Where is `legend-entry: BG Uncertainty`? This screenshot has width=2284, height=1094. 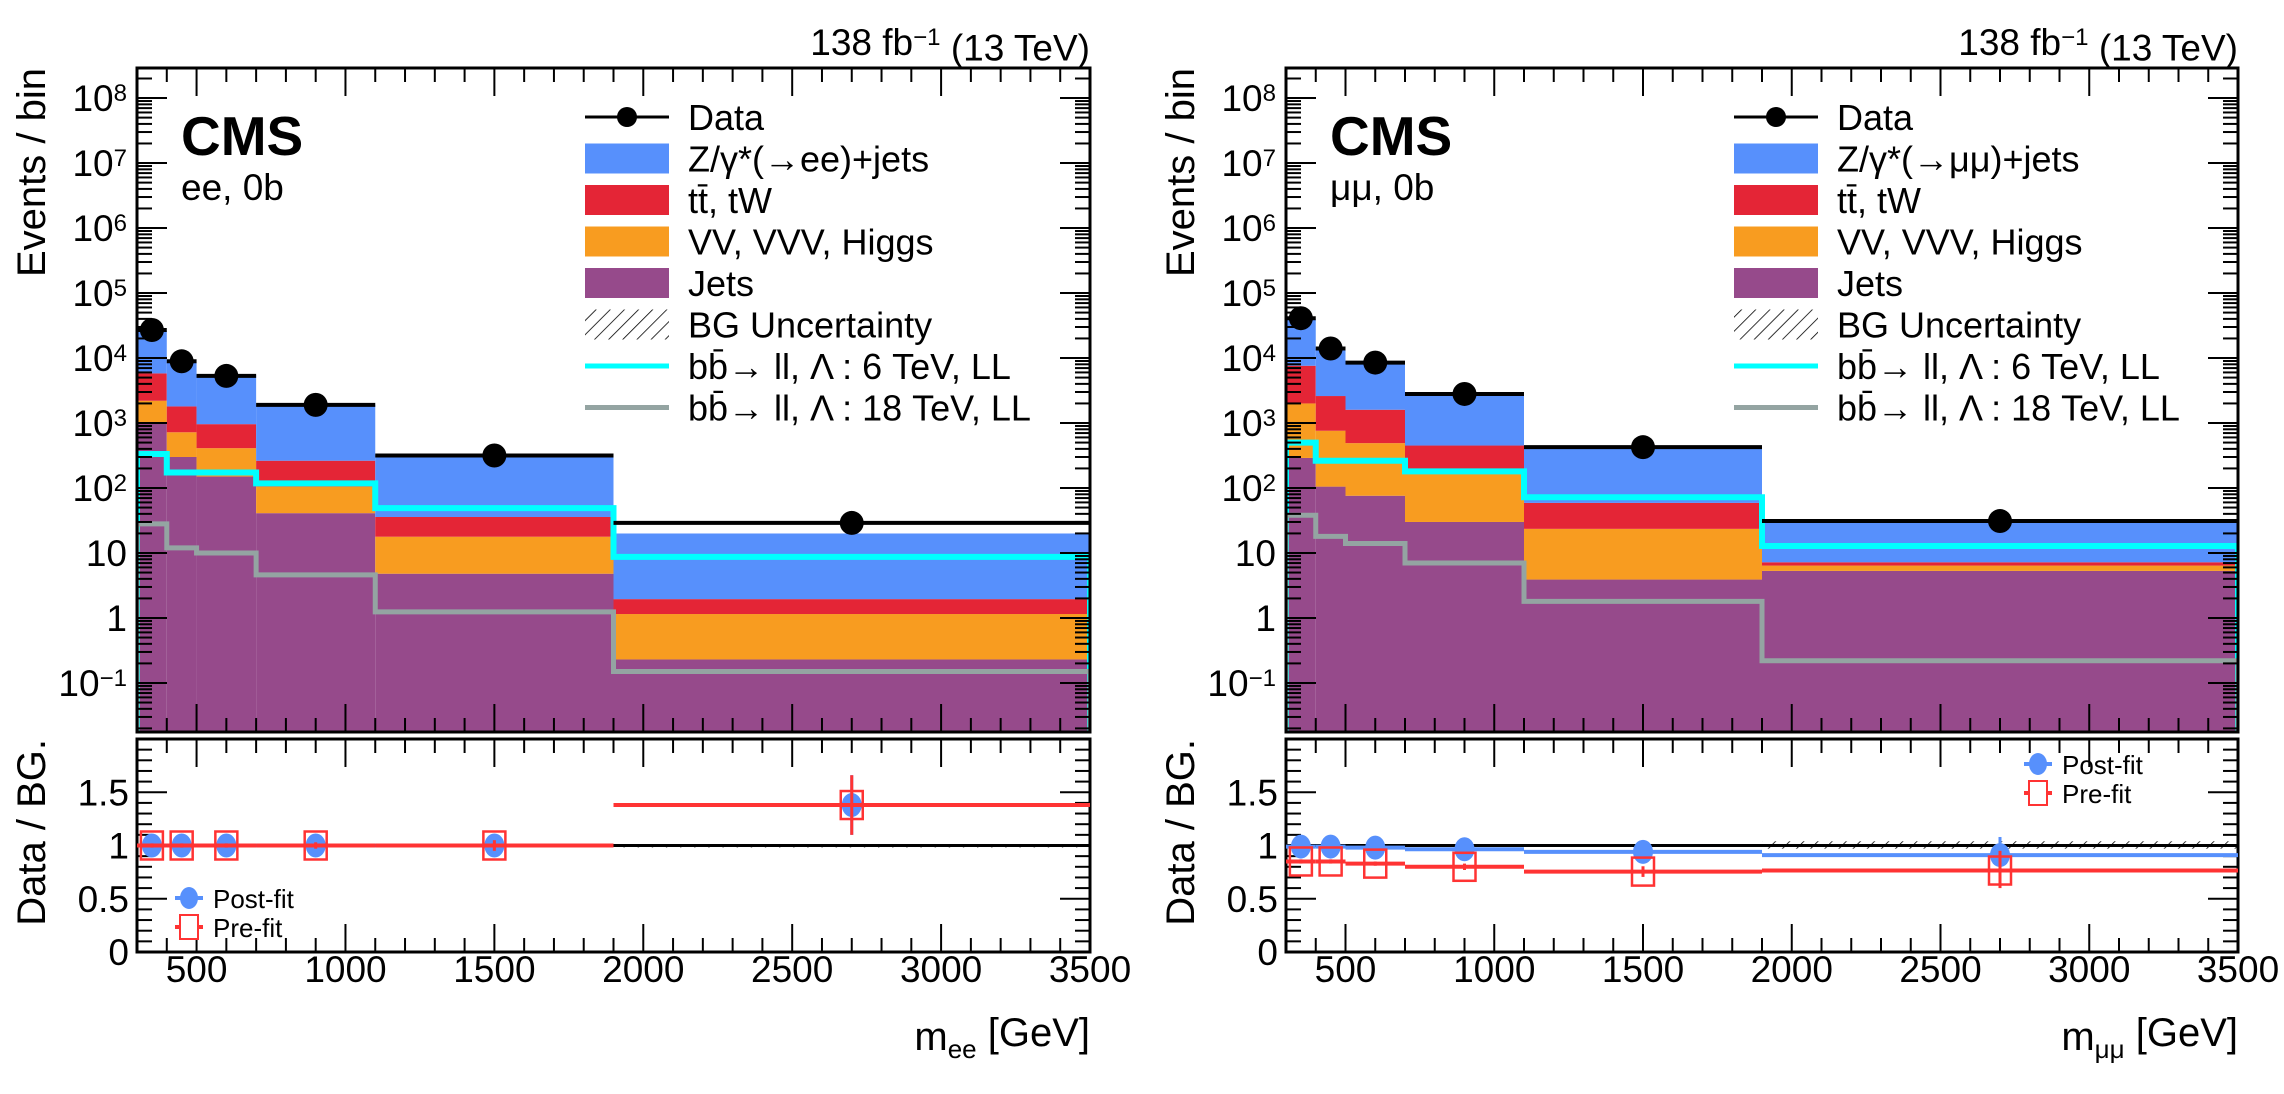 legend-entry: BG Uncertainty is located at coordinates (758, 325).